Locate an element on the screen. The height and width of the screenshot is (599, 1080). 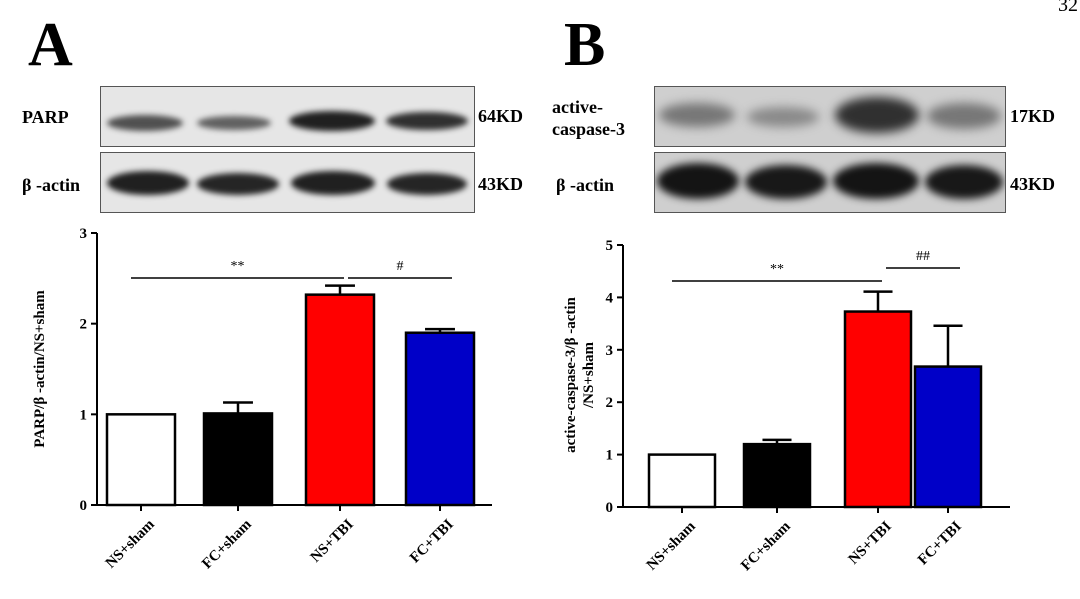
panel-letter-a: A is located at coordinates (50, 45).